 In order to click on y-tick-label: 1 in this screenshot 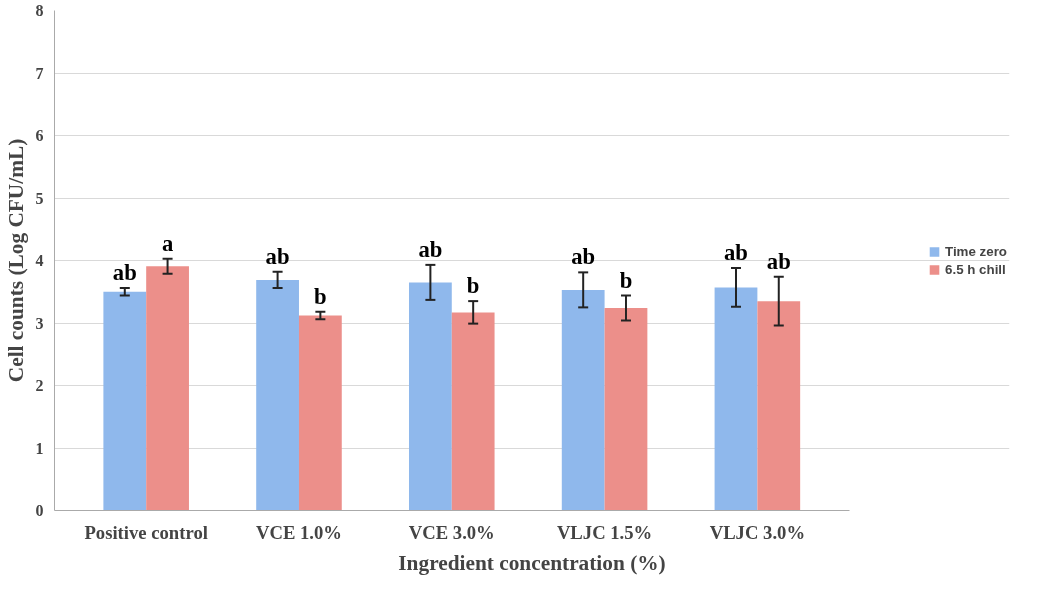, I will do `click(39, 448)`.